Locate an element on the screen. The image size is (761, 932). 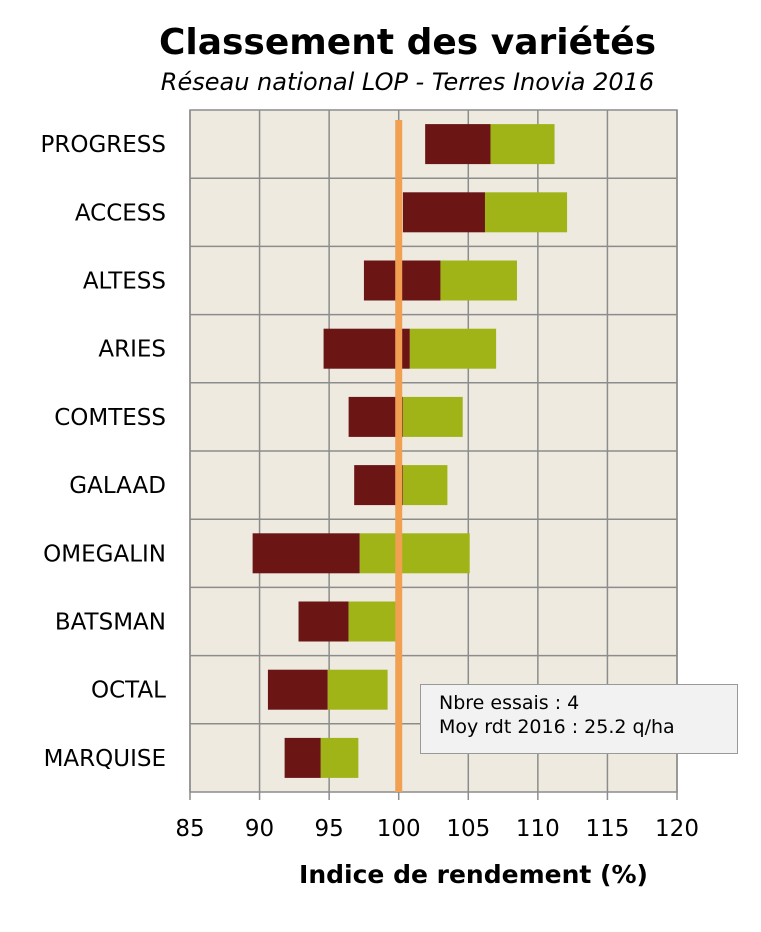
category-label-altess: ALTESS is located at coordinates (124, 282).